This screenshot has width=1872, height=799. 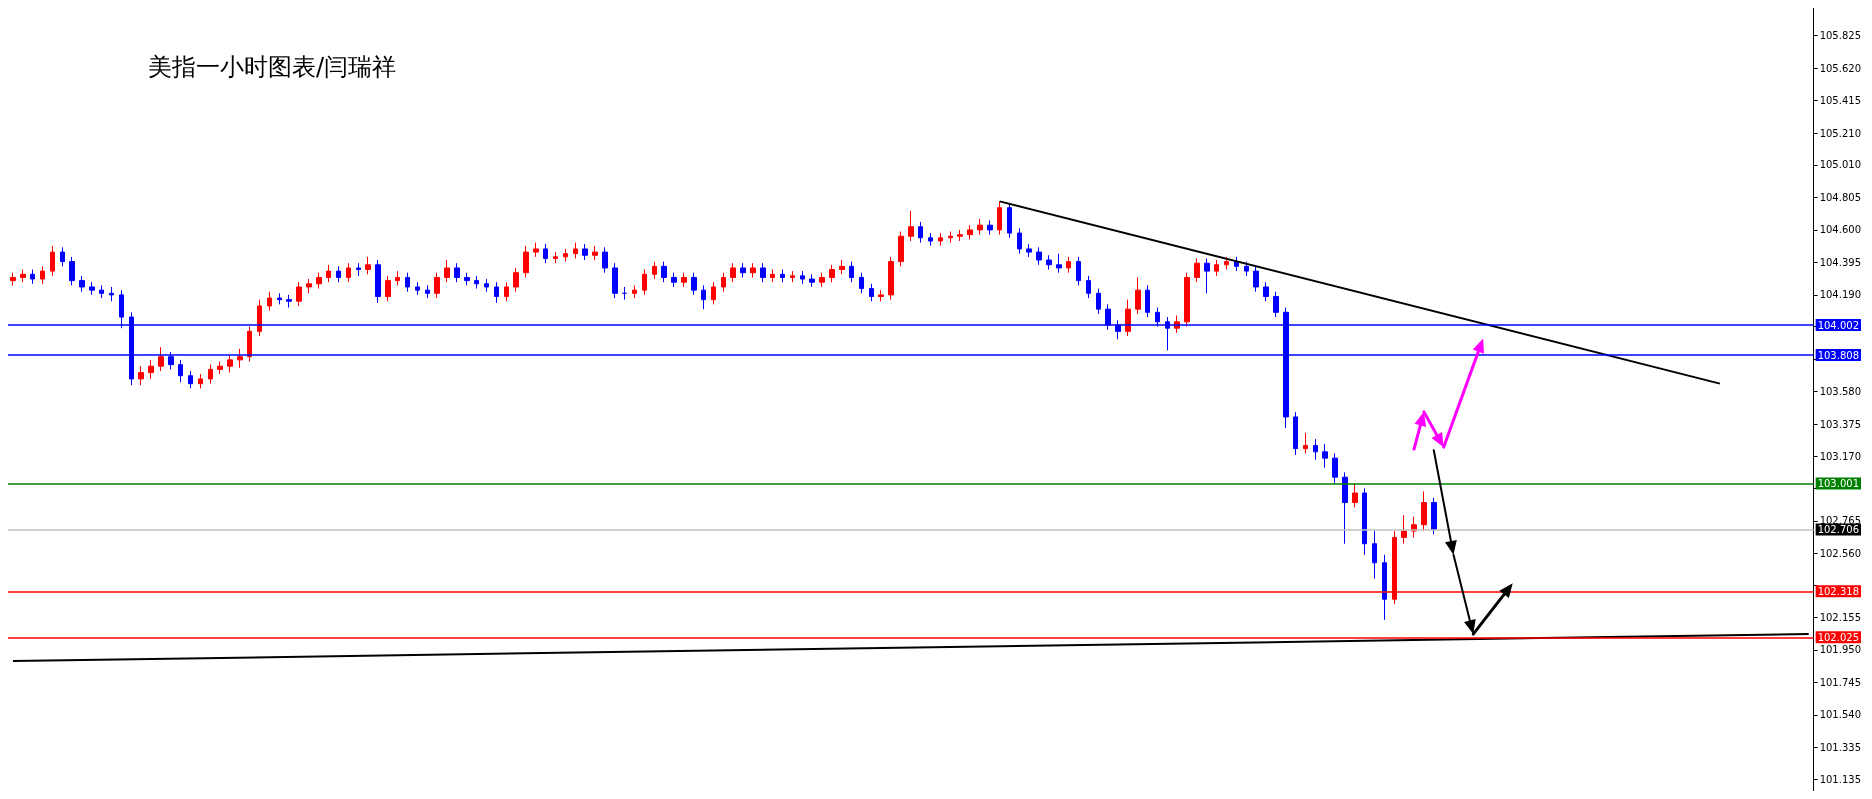 What do you see at coordinates (1840, 715) in the screenshot?
I see `y-tick-label: 101.540` at bounding box center [1840, 715].